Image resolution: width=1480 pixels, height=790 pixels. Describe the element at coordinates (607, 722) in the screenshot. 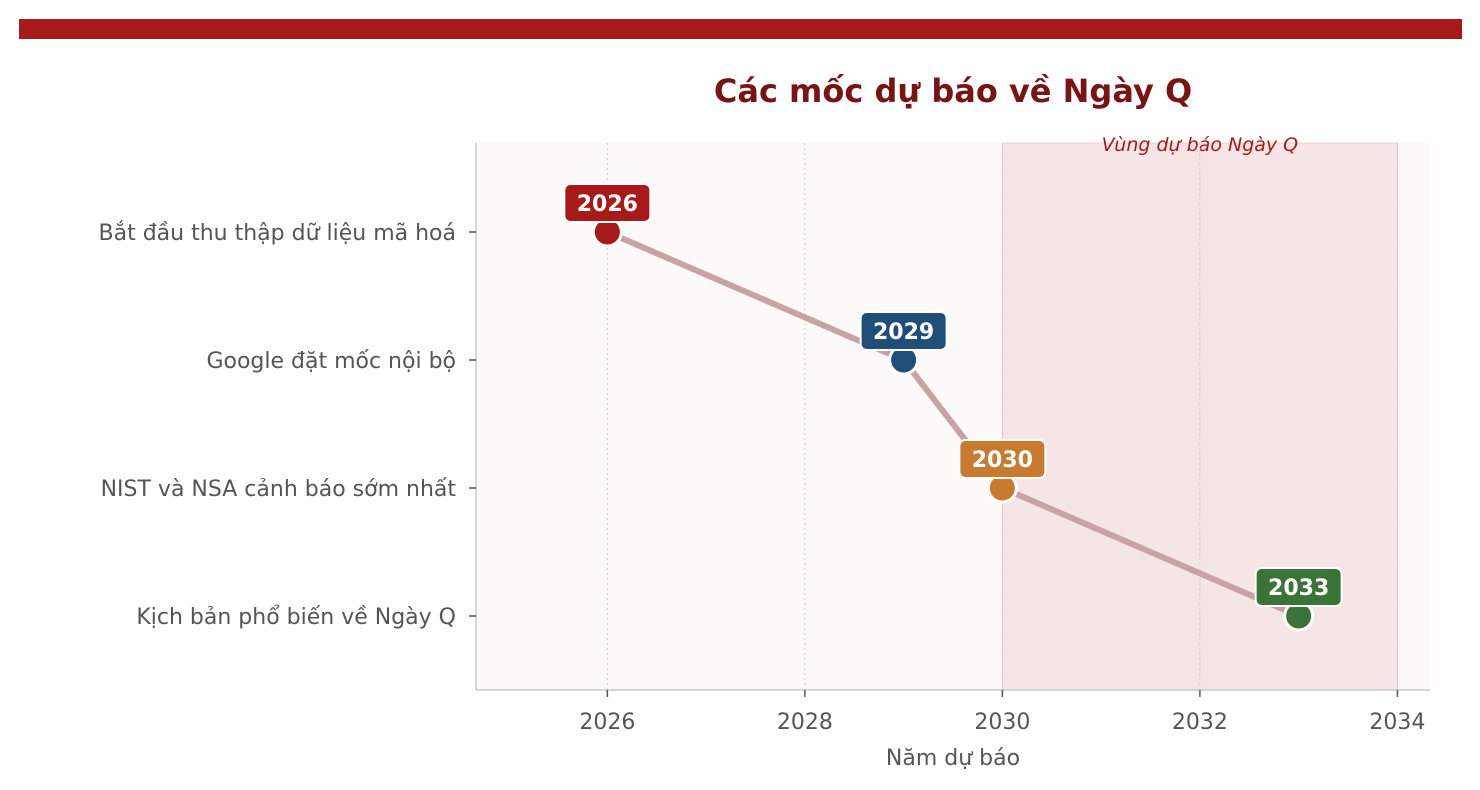

I see `x-tick-label: 2026` at that location.